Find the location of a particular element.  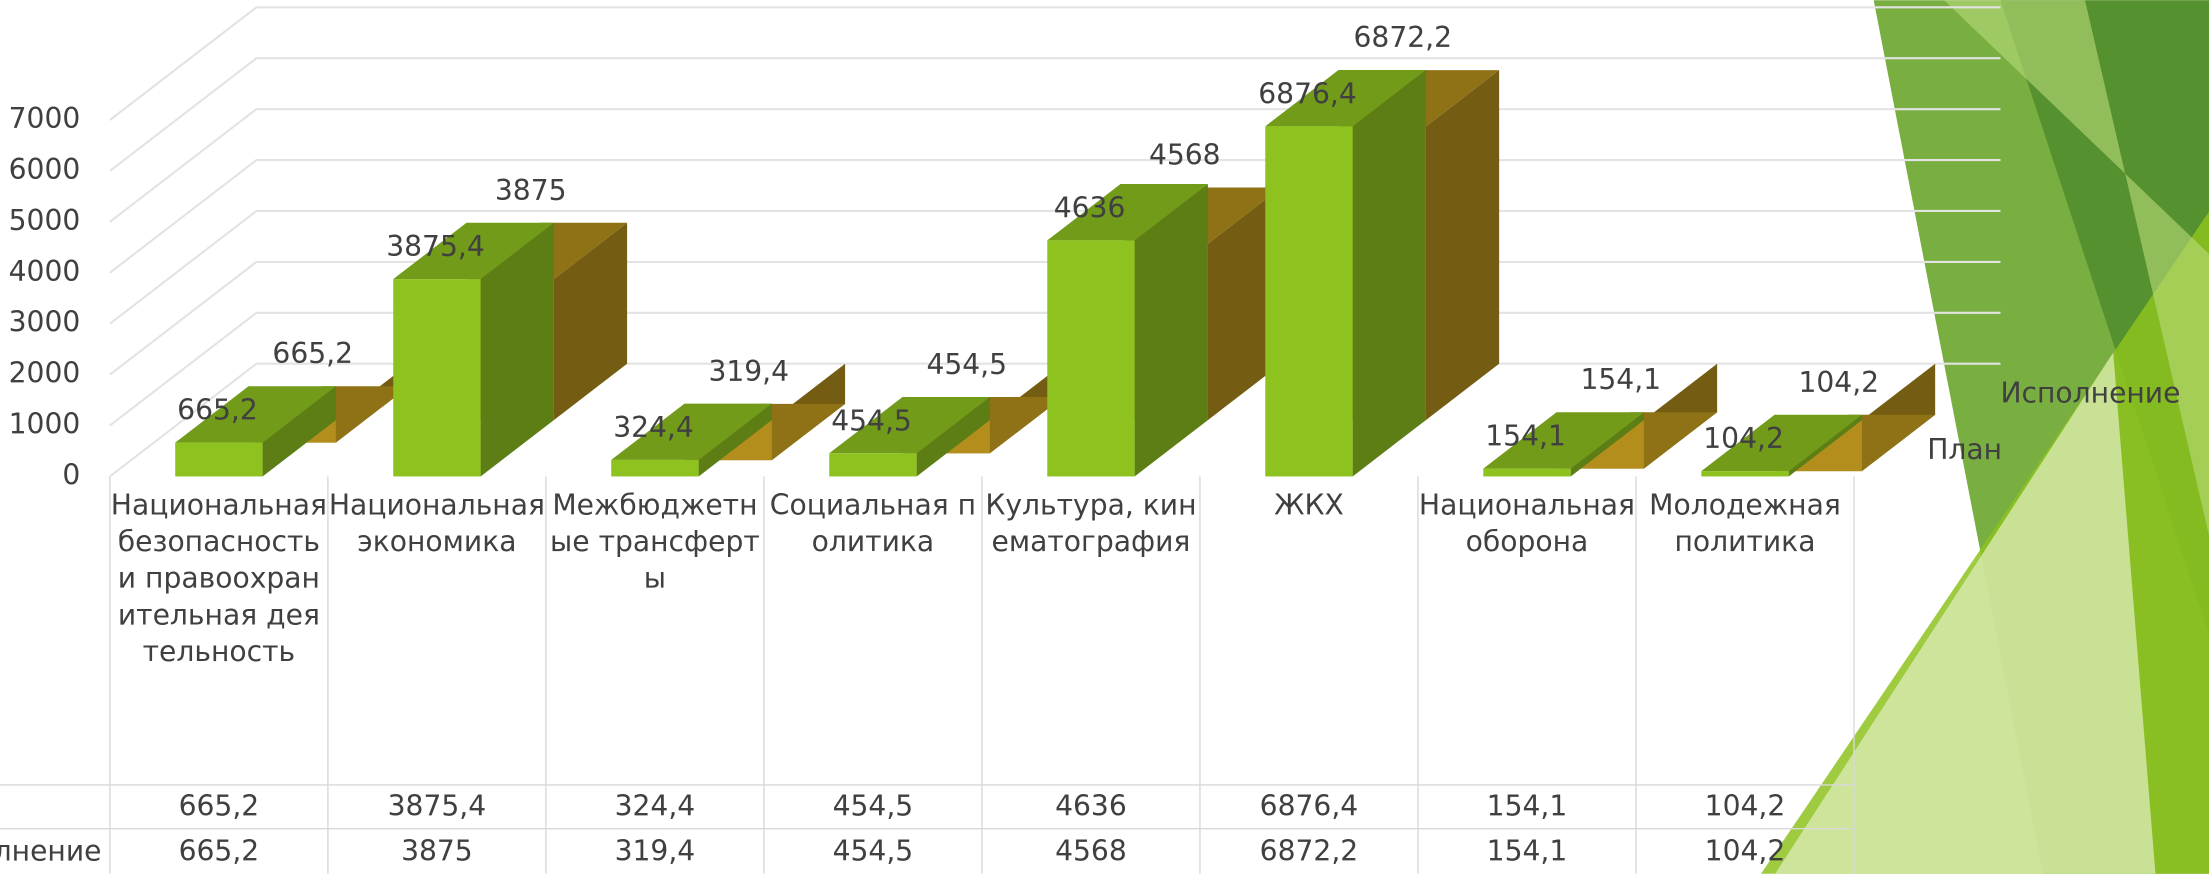

data-label: 4636 is located at coordinates (1090, 207).